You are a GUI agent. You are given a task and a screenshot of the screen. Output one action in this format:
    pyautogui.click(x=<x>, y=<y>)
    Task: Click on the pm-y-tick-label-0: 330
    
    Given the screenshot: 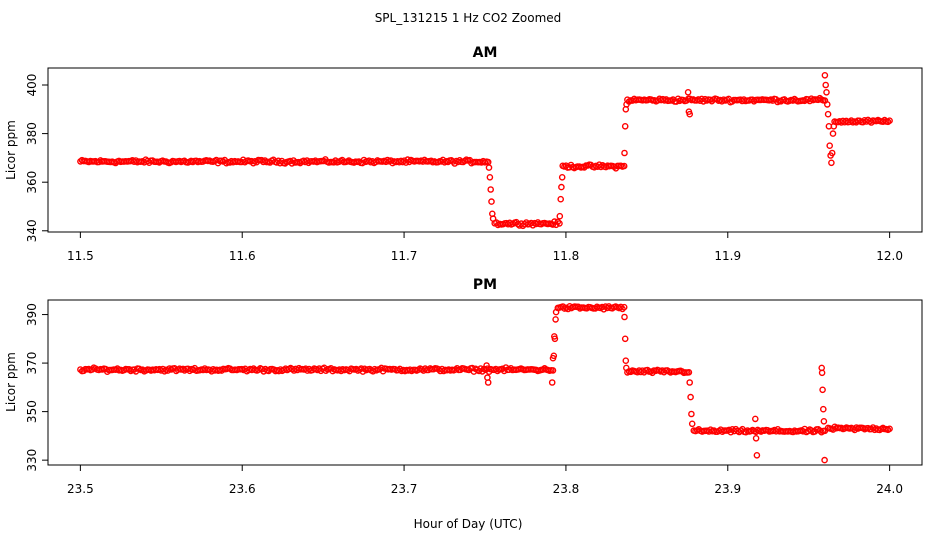 What is the action you would take?
    pyautogui.click(x=32, y=460)
    